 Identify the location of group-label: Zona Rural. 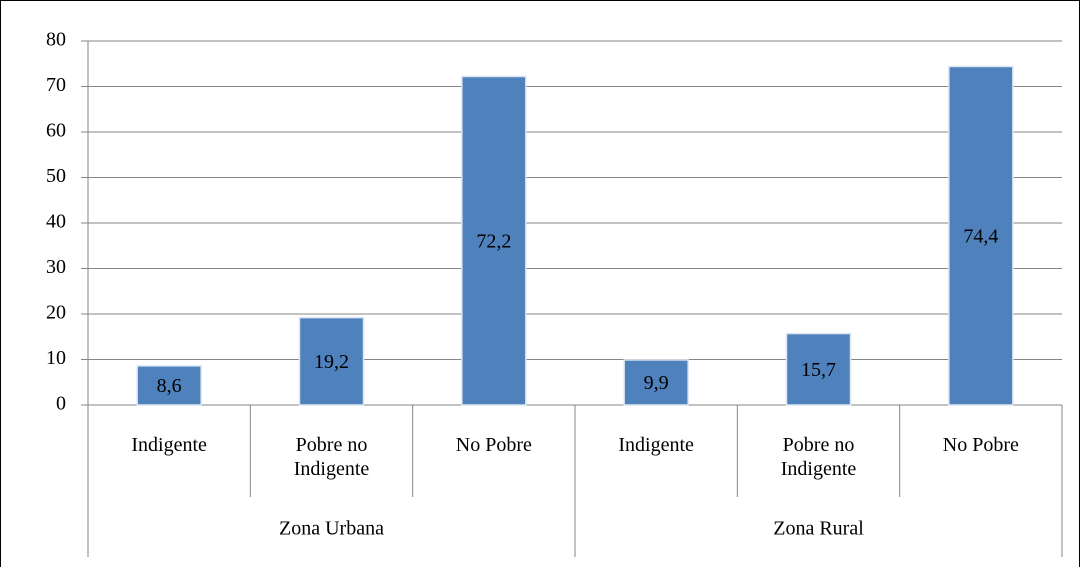
(818, 529).